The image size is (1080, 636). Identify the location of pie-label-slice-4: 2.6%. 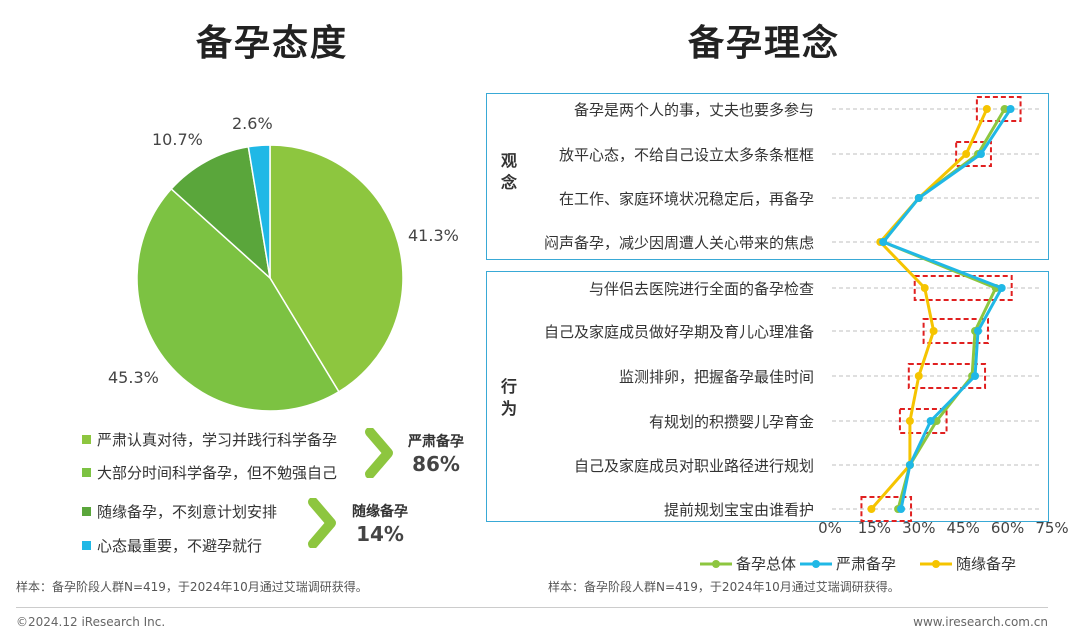
(252, 123).